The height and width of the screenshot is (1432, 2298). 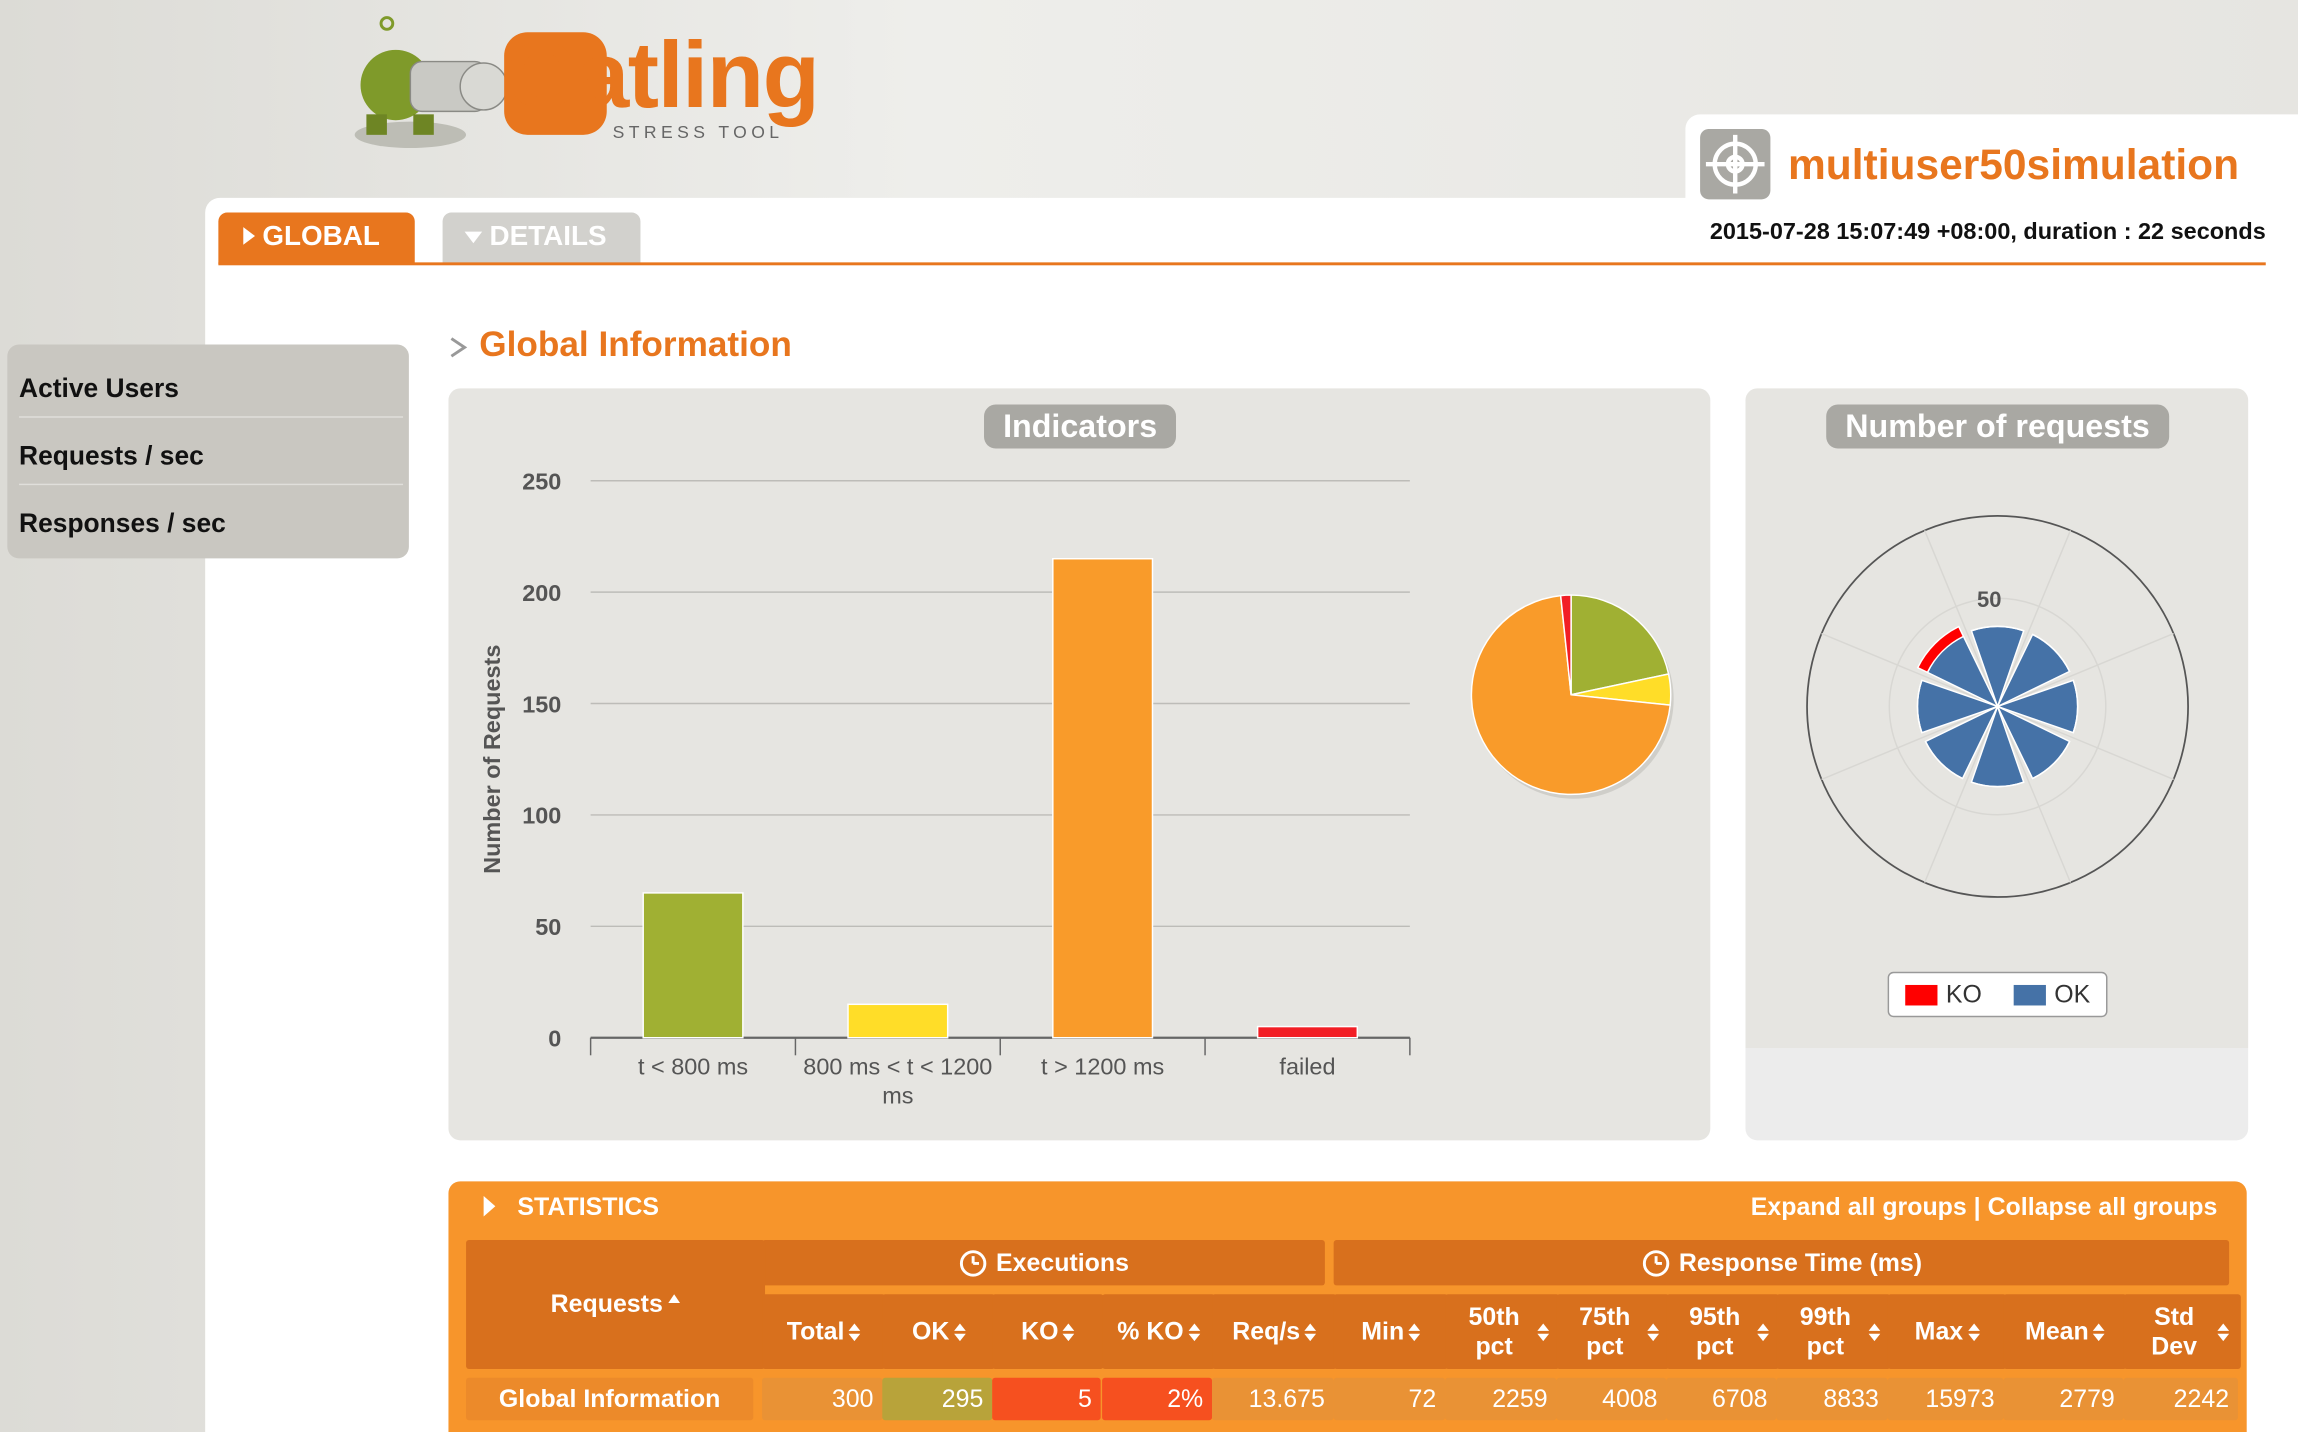 What do you see at coordinates (1825, 1331) in the screenshot?
I see `column-header-label: 99th pct` at bounding box center [1825, 1331].